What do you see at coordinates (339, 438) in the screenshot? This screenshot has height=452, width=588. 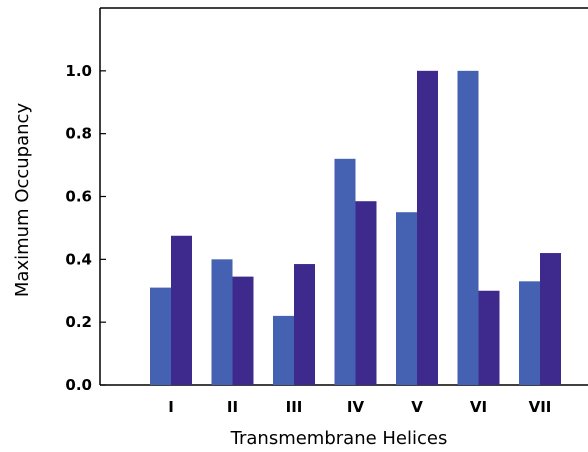 I see `x-axis-label: Transmembrane Helices` at bounding box center [339, 438].